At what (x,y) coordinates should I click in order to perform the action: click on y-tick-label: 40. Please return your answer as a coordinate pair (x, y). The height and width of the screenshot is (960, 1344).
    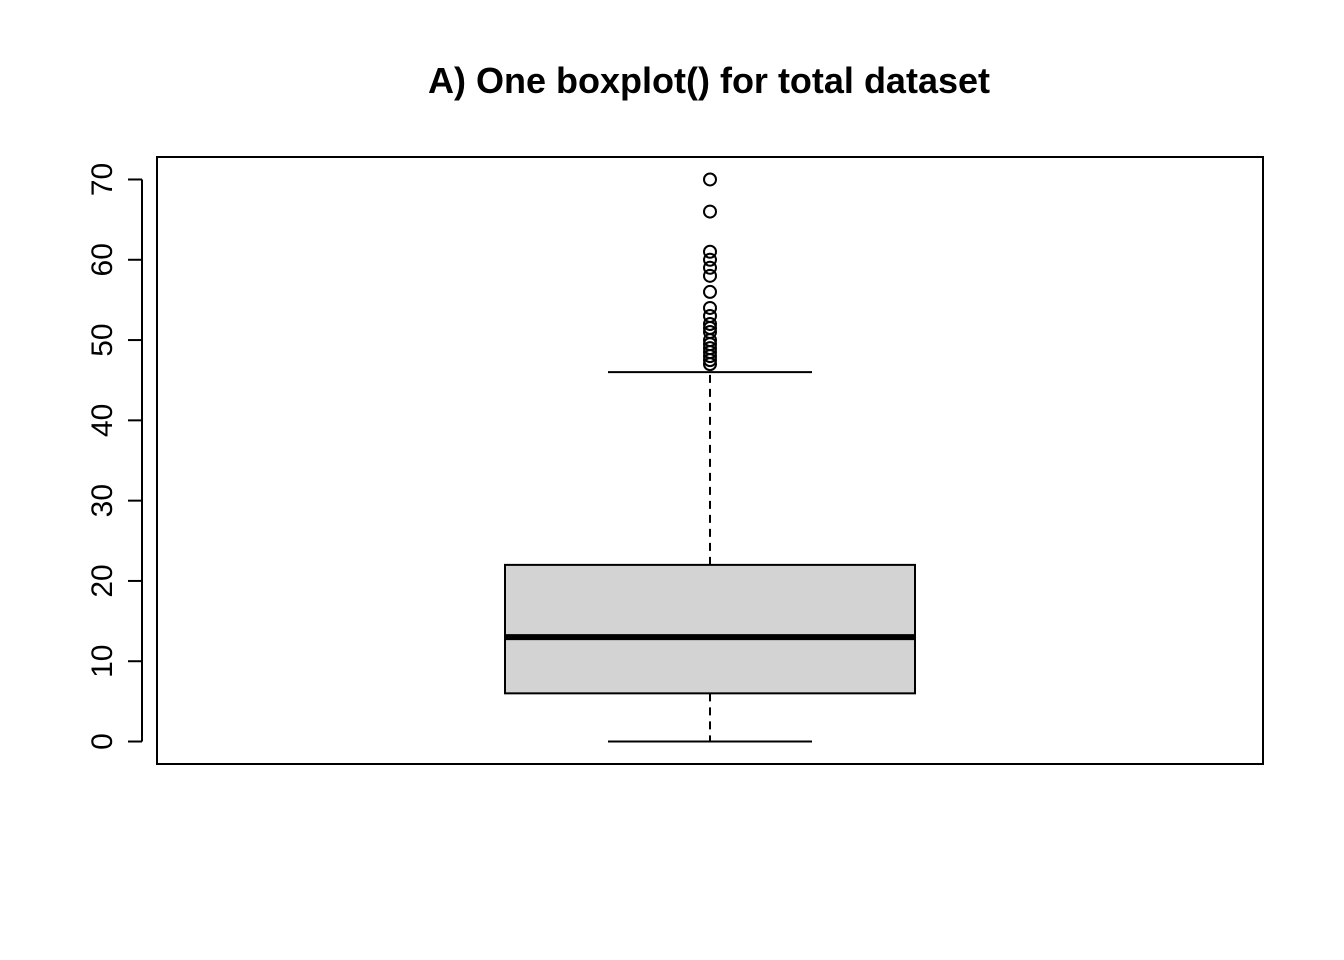
    Looking at the image, I should click on (102, 420).